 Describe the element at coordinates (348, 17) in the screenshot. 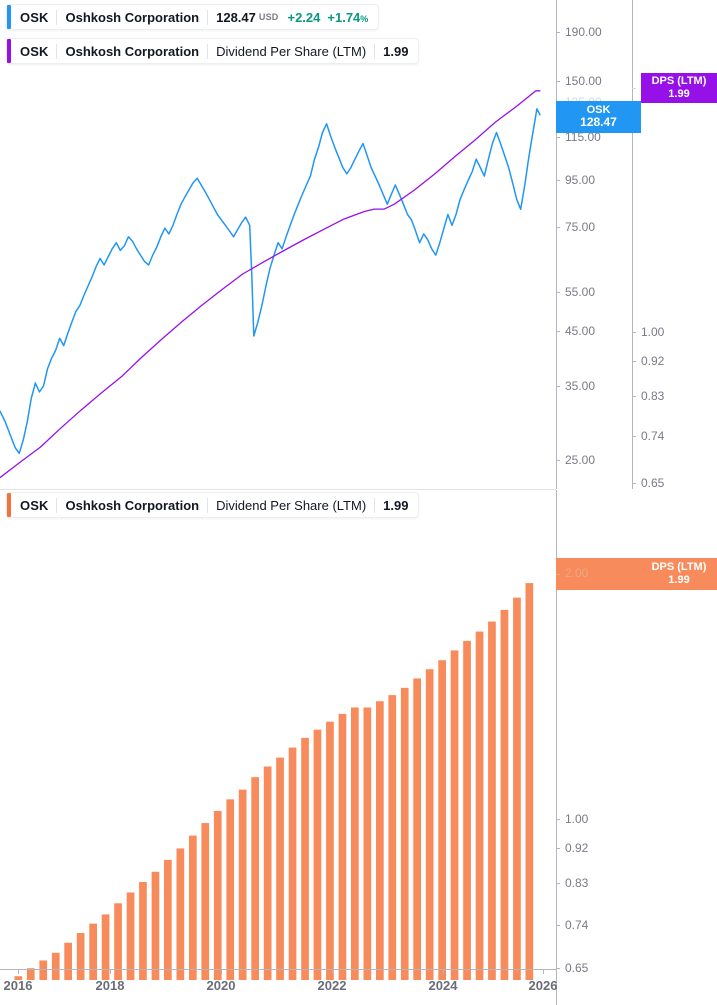

I see `legend-price-change-pct: +1.74%` at that location.